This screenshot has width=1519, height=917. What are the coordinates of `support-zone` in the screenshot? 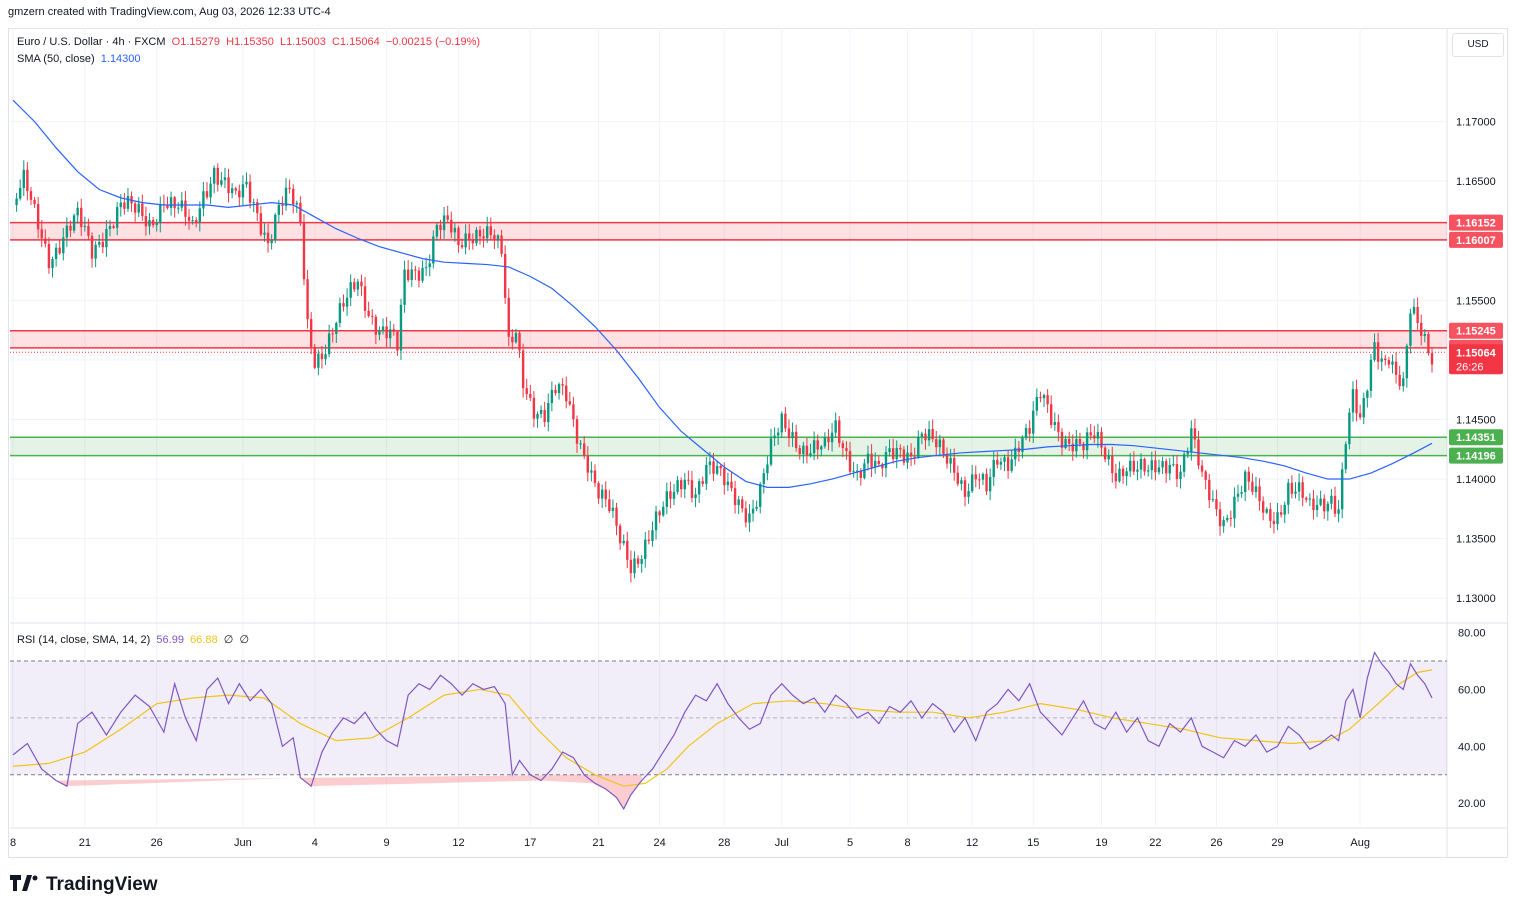 It's located at (728, 446).